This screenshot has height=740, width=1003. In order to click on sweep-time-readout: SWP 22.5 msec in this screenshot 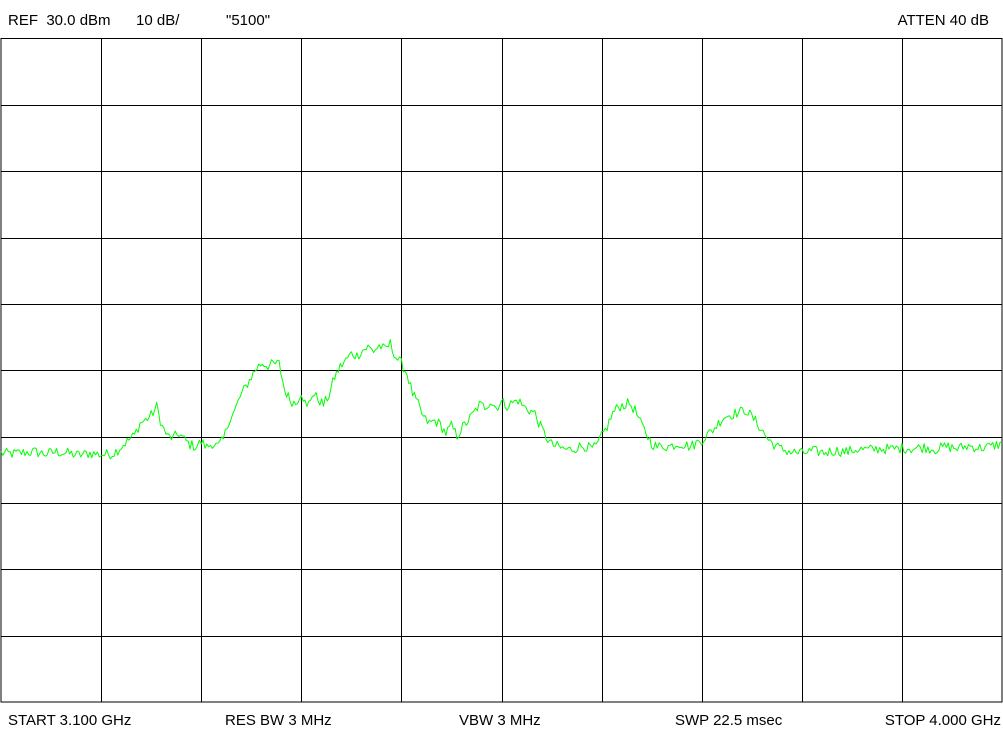, I will do `click(729, 720)`.